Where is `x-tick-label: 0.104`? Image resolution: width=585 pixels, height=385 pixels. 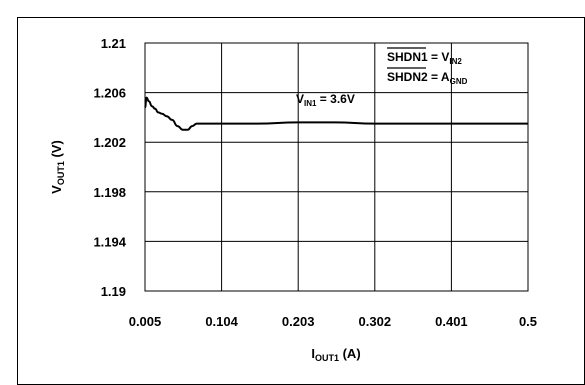 x-tick-label: 0.104 is located at coordinates (221, 321).